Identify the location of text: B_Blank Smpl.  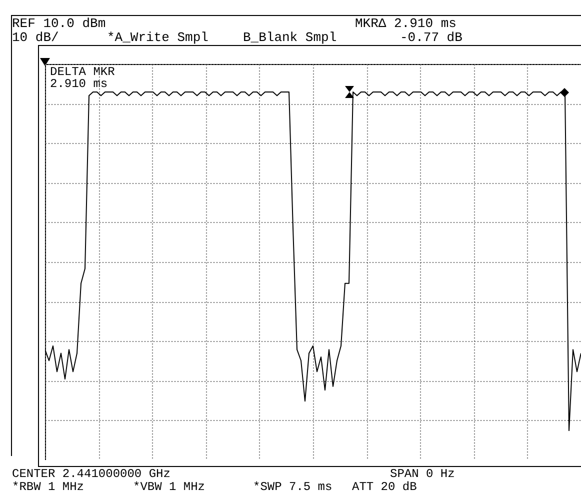
(290, 37).